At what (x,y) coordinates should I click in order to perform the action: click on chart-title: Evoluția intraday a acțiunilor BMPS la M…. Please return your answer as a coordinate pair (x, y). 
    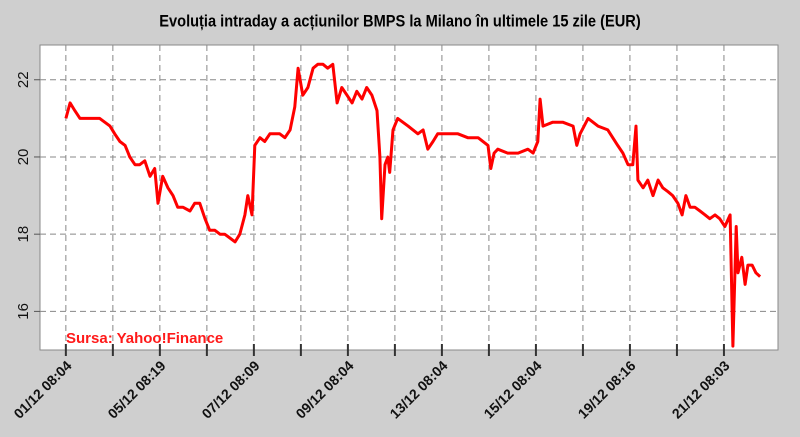
    Looking at the image, I should click on (399, 22).